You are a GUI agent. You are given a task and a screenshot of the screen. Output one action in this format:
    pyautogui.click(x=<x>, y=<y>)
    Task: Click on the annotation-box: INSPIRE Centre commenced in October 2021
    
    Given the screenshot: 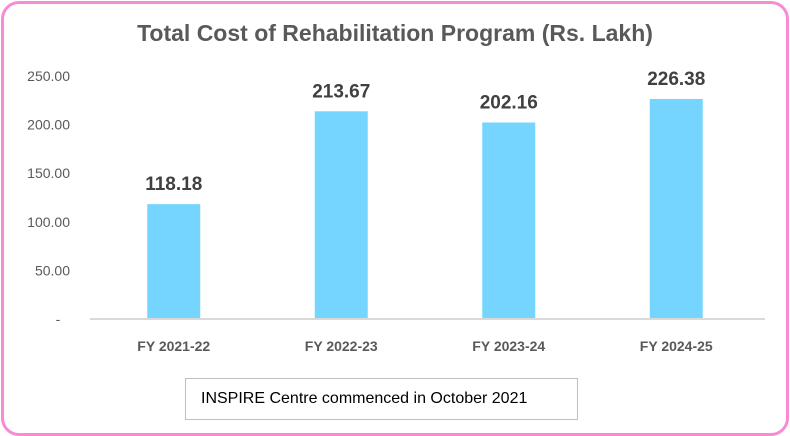 What is the action you would take?
    pyautogui.click(x=381, y=399)
    